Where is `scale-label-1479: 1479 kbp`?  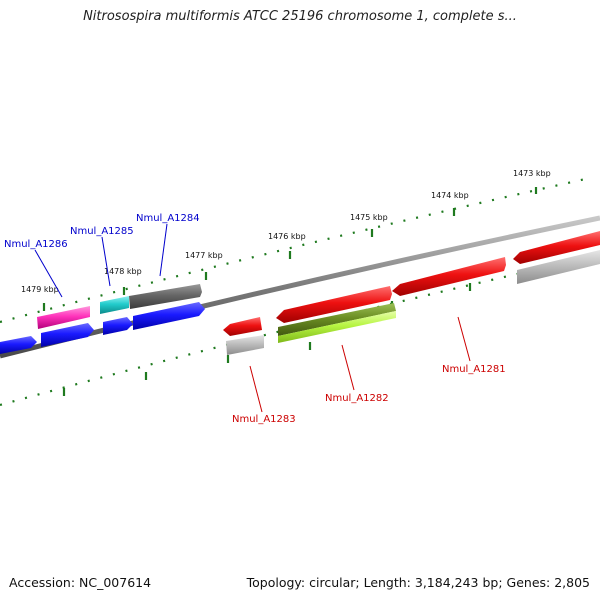
scale-label-1479: 1479 kbp is located at coordinates (40, 289).